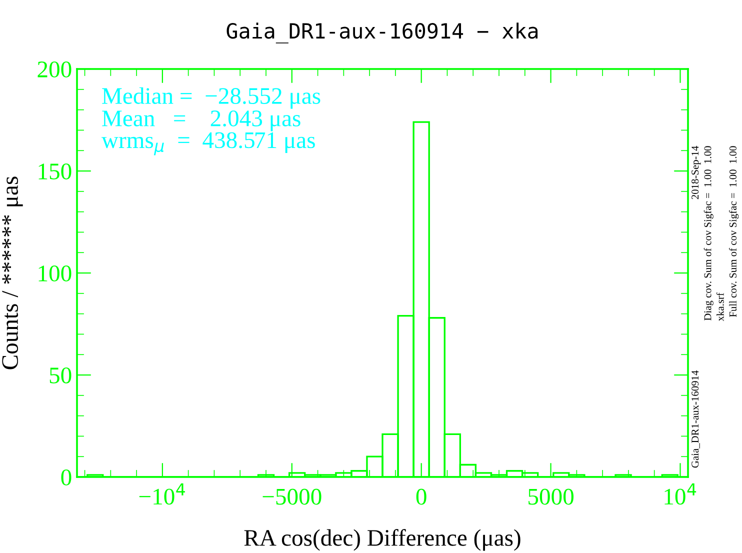  I want to click on x-axis-title: RA cos(dec) Difference (μas), so click(382, 540).